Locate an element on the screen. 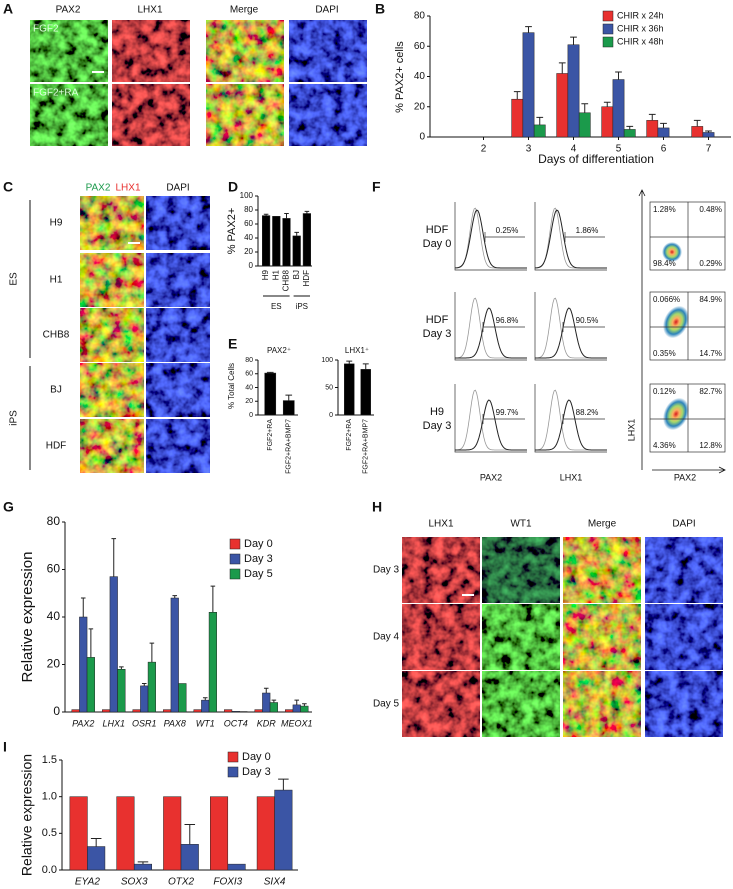  x-tick-label: FGF2+RA is located at coordinates (270, 435).